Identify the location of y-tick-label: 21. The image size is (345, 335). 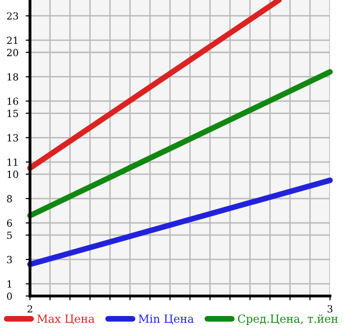
(12, 40).